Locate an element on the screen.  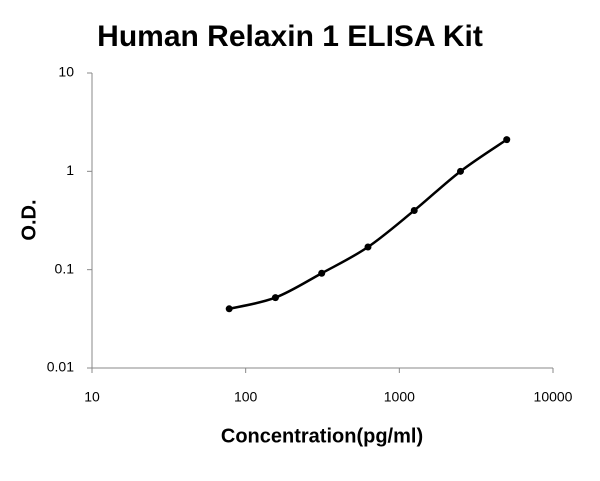
x-tick-label: 10 is located at coordinates (92, 397).